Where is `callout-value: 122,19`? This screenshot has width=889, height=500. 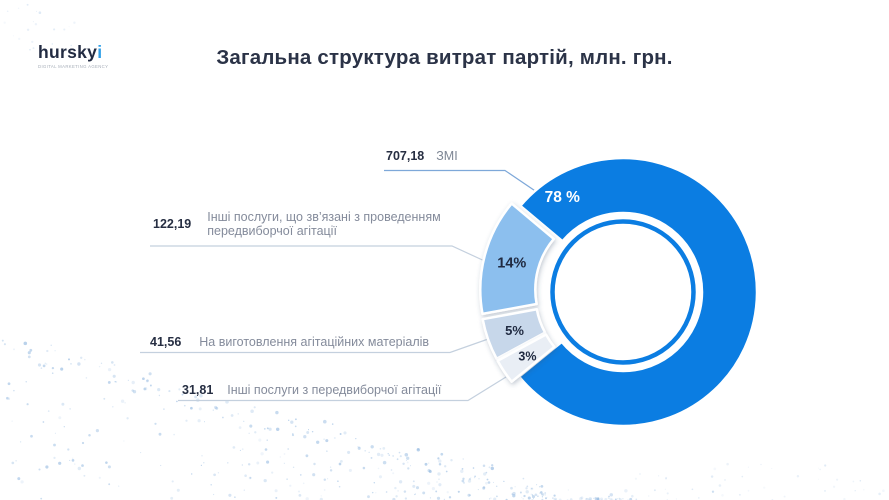 callout-value: 122,19 is located at coordinates (172, 224).